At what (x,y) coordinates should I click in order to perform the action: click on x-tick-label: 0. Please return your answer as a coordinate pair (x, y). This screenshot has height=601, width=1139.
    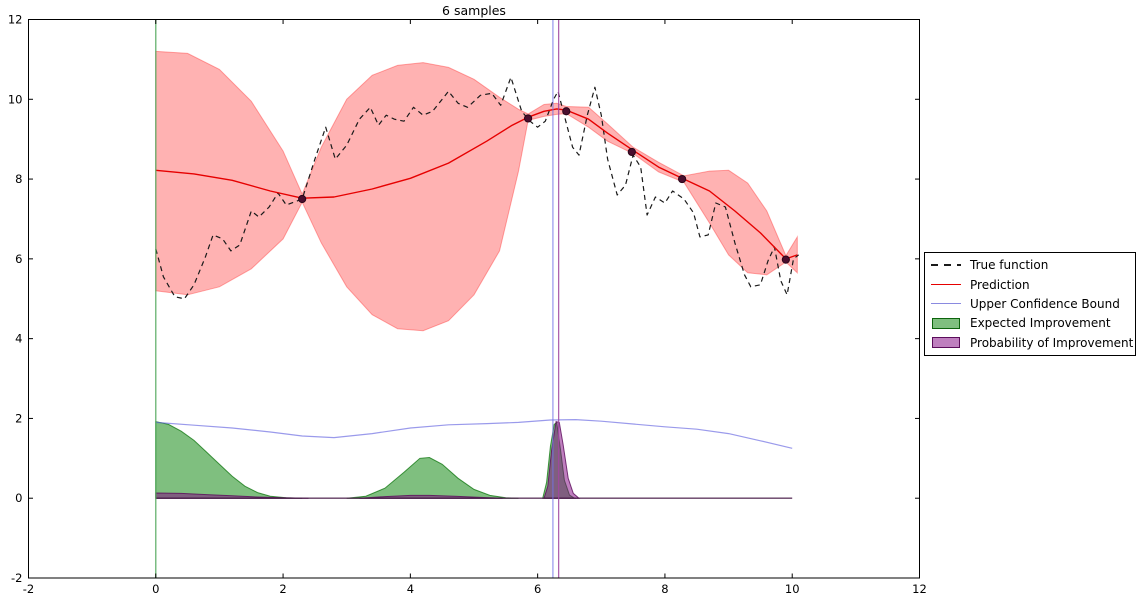
    Looking at the image, I should click on (155, 589).